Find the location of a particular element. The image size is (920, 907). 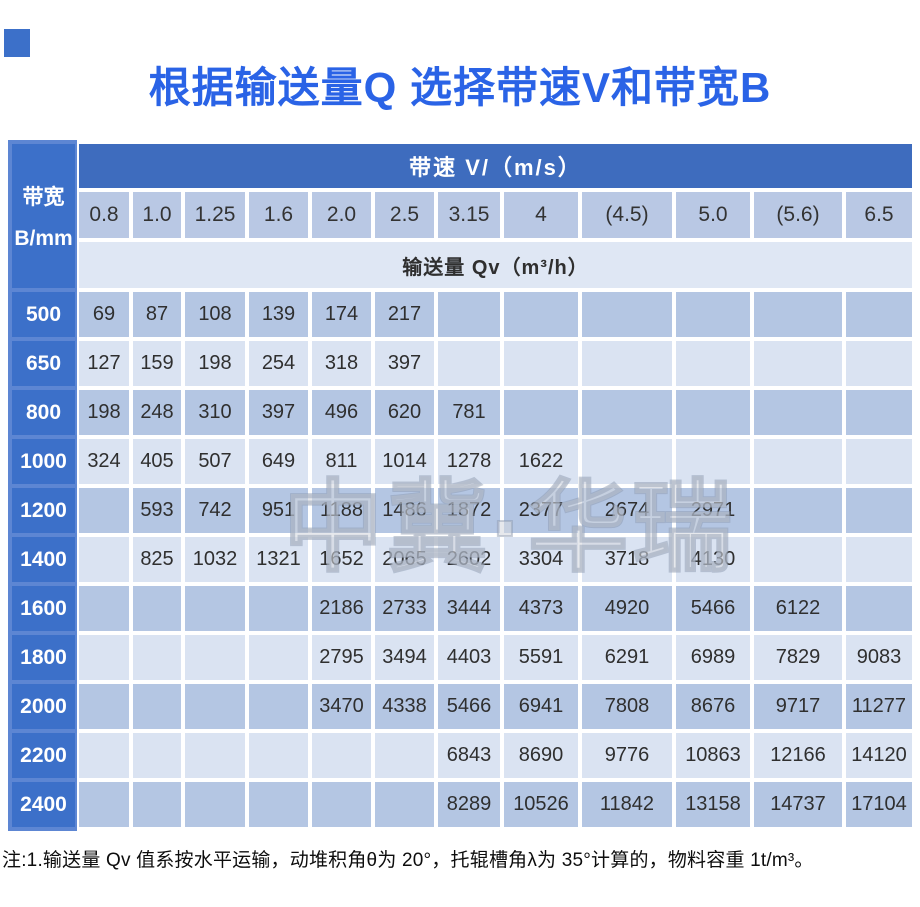

table-row: 2000 3470 4338 5466 6941 7808 8676 9717 11277 is located at coordinates (462, 706).